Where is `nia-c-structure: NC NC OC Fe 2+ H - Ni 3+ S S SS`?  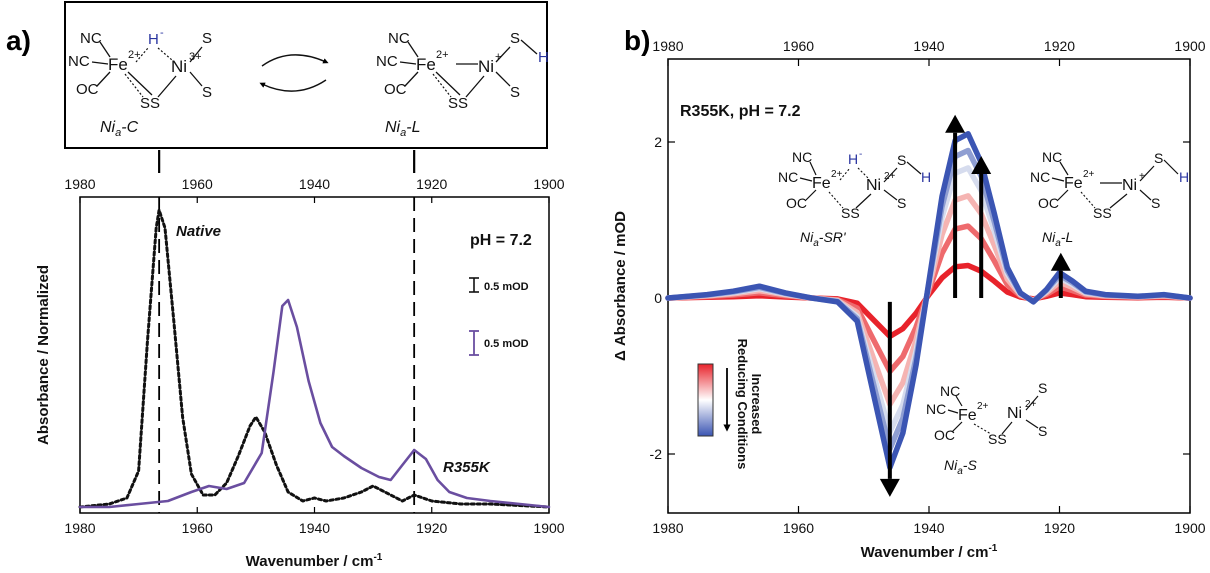 nia-c-structure: NC NC OC Fe 2+ H - Ni 3+ S S SS is located at coordinates (140, 69).